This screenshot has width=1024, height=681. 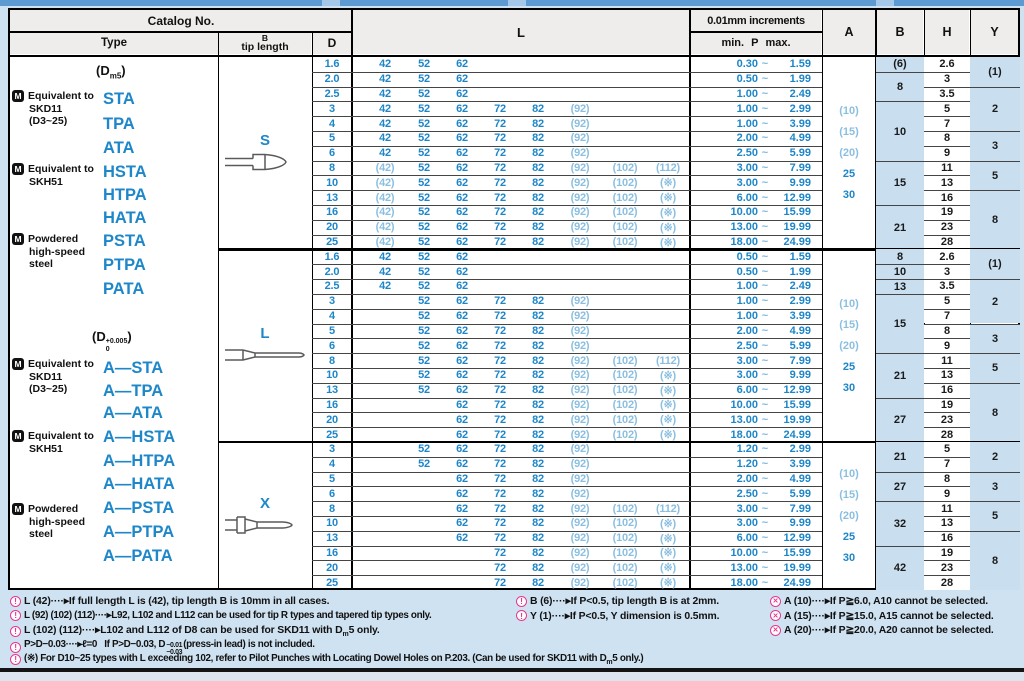 I want to click on y-cell: (1), so click(x=995, y=264).